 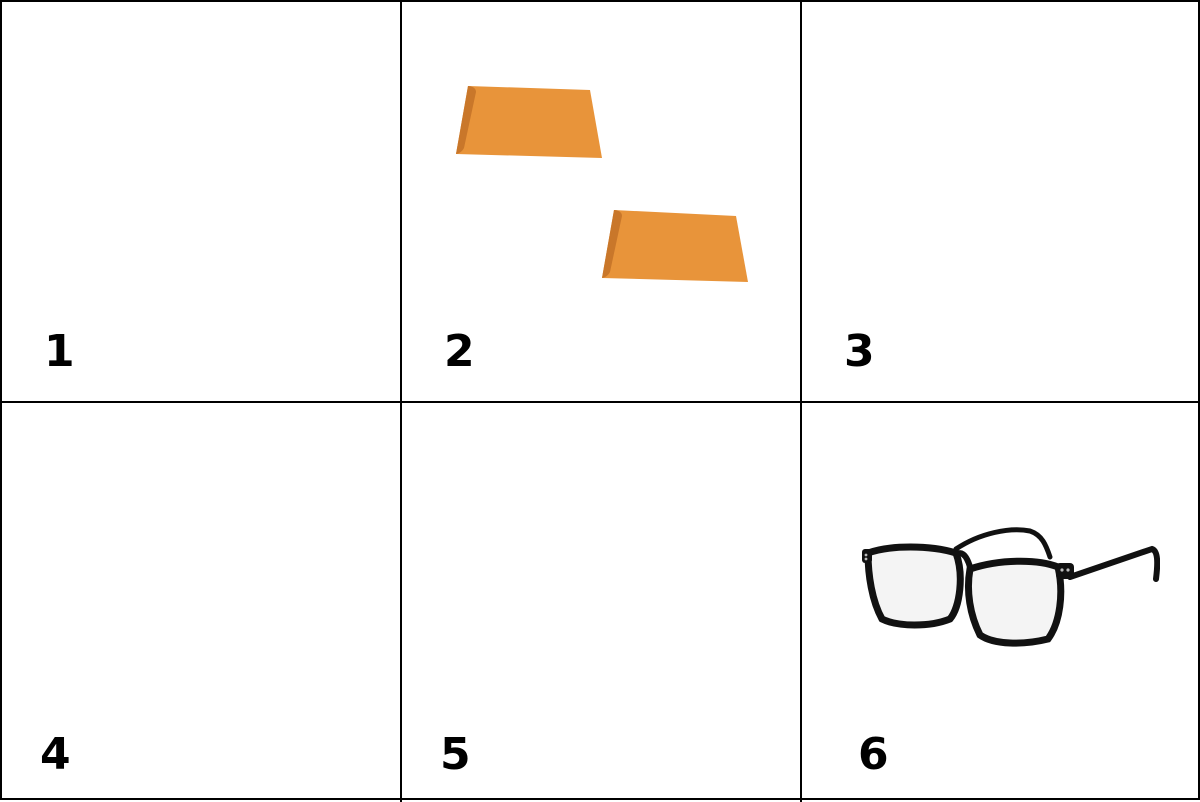 What do you see at coordinates (873, 754) in the screenshot?
I see `panel-number: 6` at bounding box center [873, 754].